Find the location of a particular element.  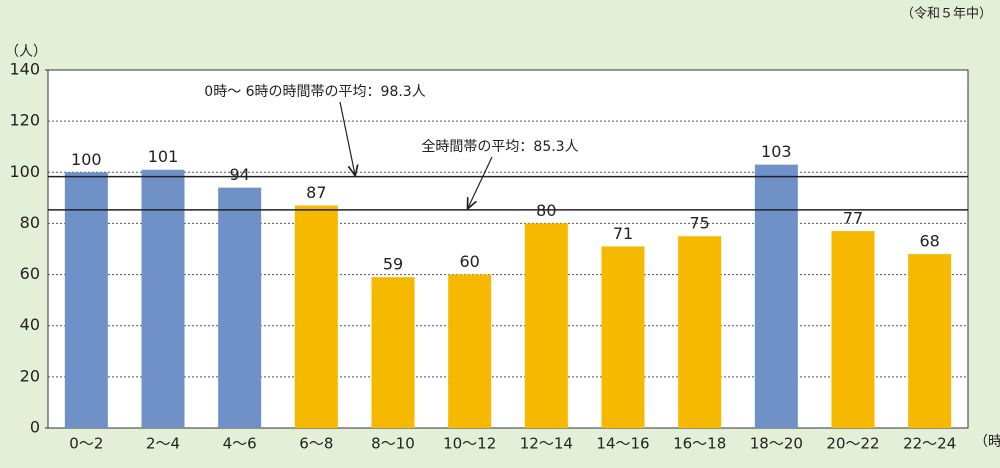

data-label: 60 is located at coordinates (469, 261).